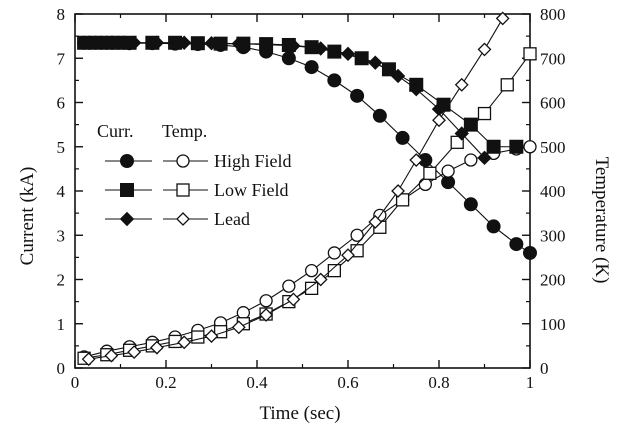 Image resolution: width=623 pixels, height=427 pixels. What do you see at coordinates (61, 103) in the screenshot?
I see `y-left-tick-label: 6` at bounding box center [61, 103].